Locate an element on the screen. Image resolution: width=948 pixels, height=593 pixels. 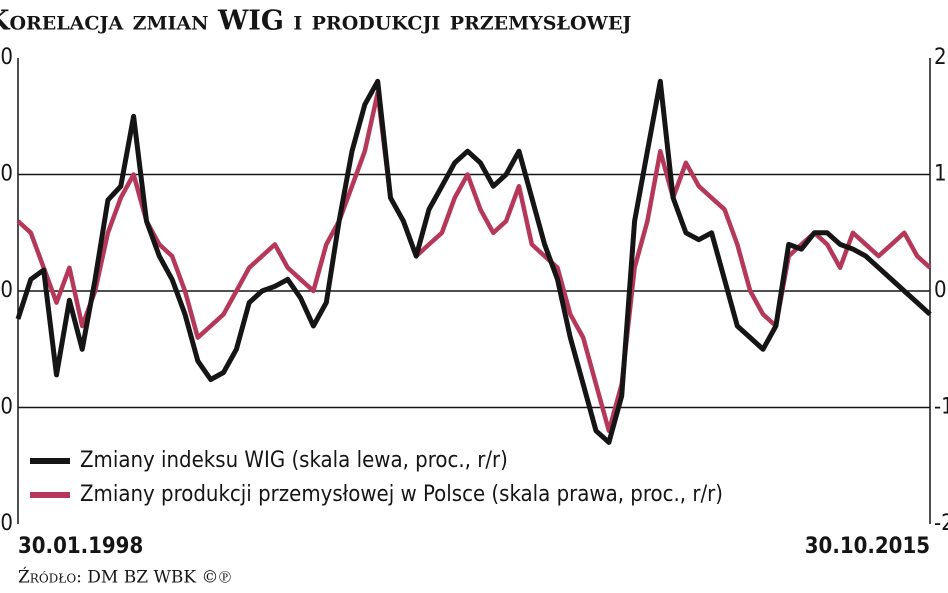
source: Źródło: DM BZ WBK ©℗ is located at coordinates (125, 577).